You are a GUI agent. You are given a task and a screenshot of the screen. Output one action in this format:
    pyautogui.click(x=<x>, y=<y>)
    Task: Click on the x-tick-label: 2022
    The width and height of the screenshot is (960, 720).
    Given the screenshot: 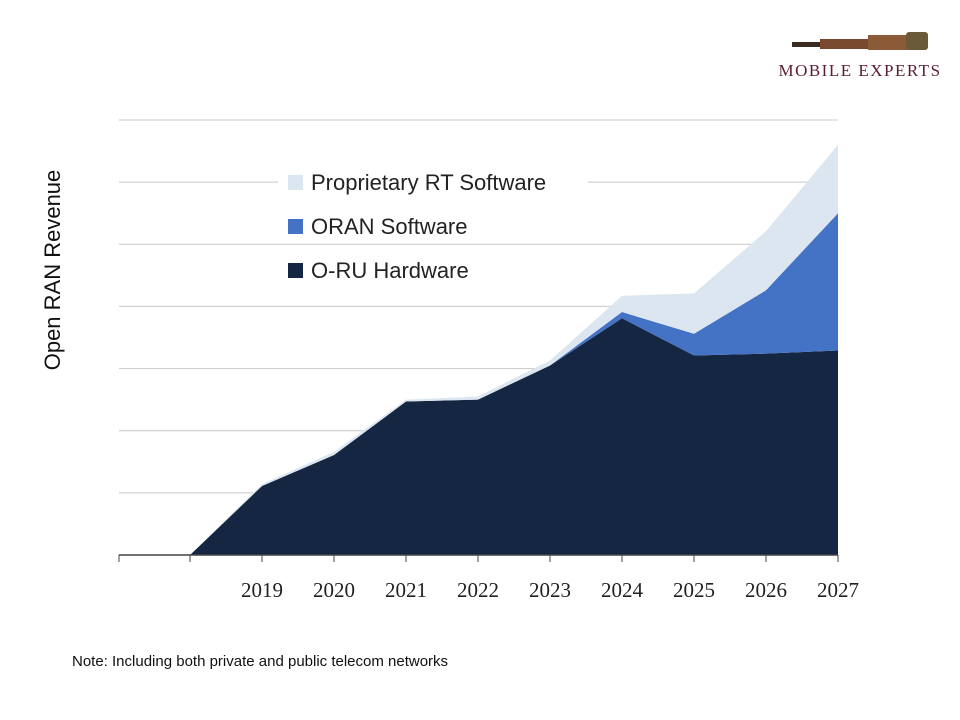 What is the action you would take?
    pyautogui.click(x=478, y=590)
    